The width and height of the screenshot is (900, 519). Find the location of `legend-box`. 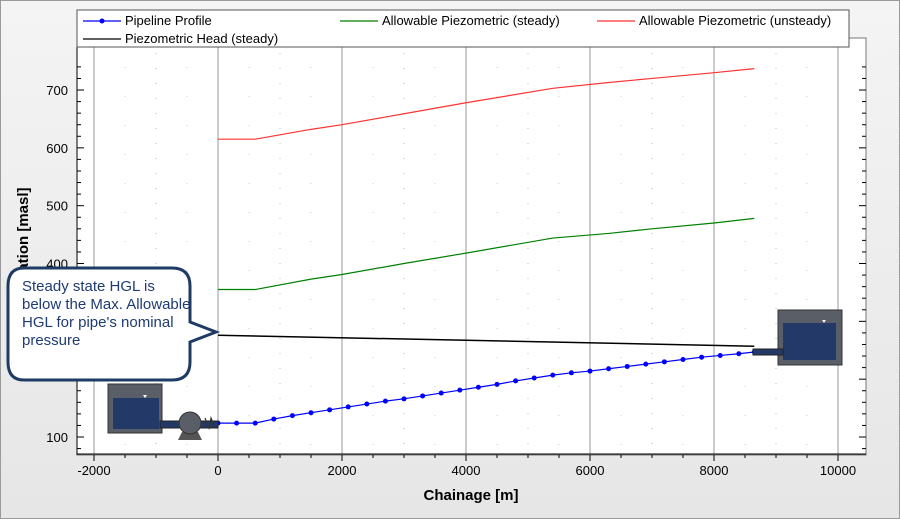

legend-box is located at coordinates (463, 28).